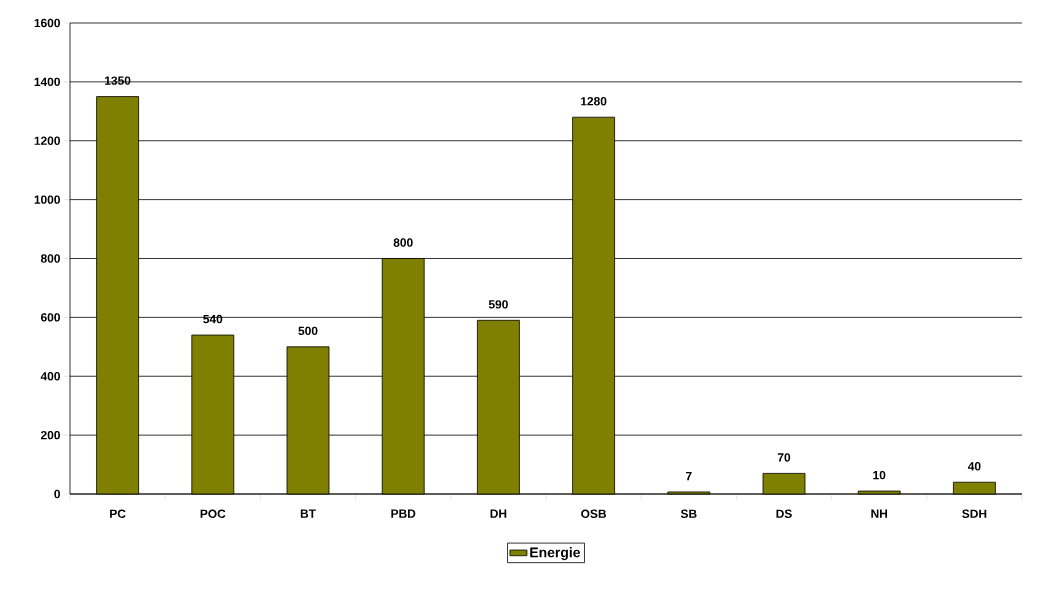 The height and width of the screenshot is (614, 1044). I want to click on y-tick-label: 800, so click(50, 258).